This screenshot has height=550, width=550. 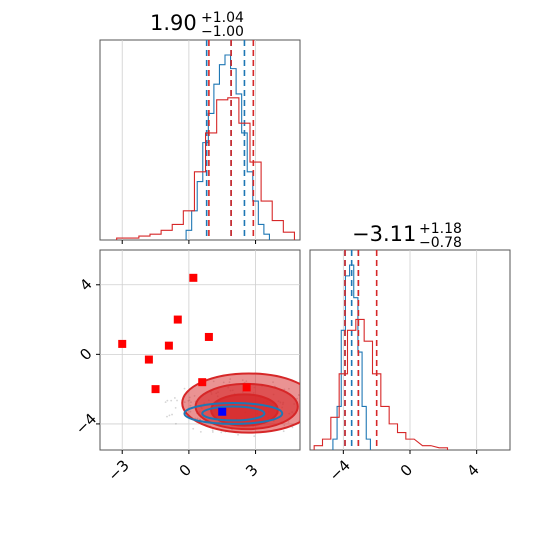 I want to click on param1-title-minus: −1.00, so click(x=222, y=32).